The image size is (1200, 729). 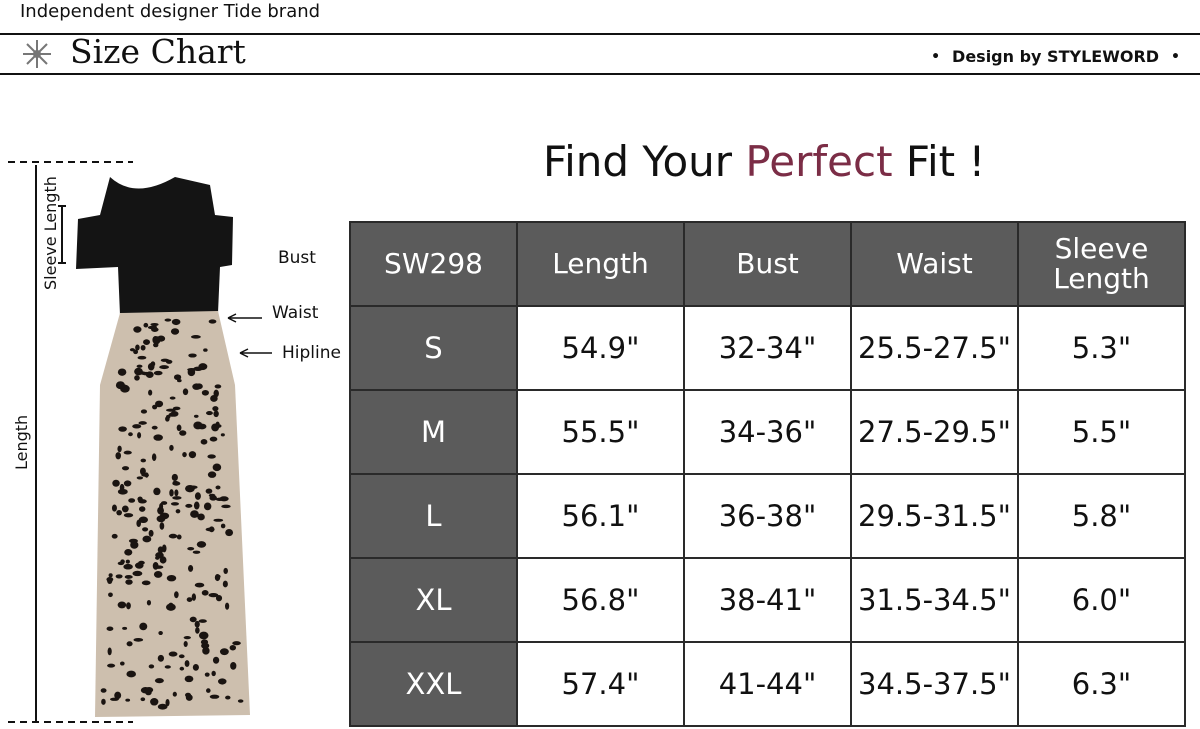 What do you see at coordinates (311, 353) in the screenshot?
I see `hipline-label: Hipline` at bounding box center [311, 353].